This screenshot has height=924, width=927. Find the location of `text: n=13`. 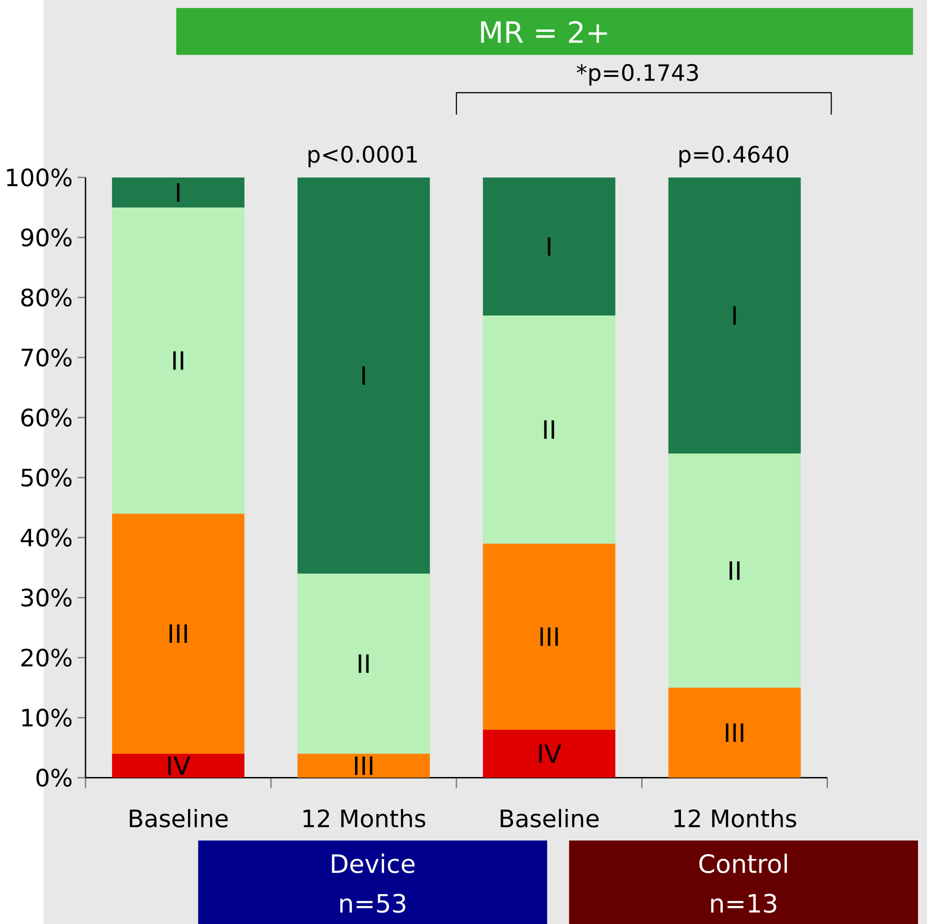

text: n=13 is located at coordinates (743, 903).